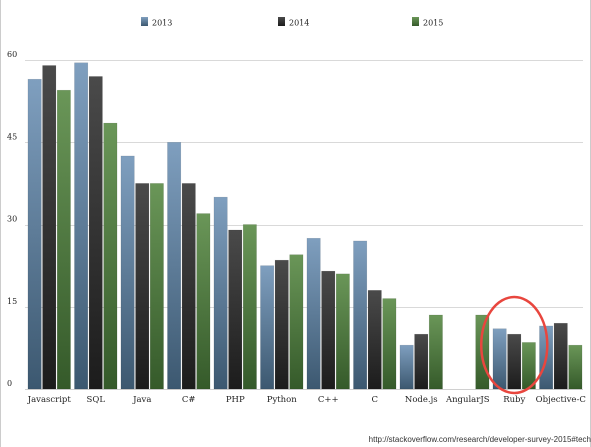  Describe the element at coordinates (415, 21) in the screenshot. I see `legend-swatch-2015` at that location.